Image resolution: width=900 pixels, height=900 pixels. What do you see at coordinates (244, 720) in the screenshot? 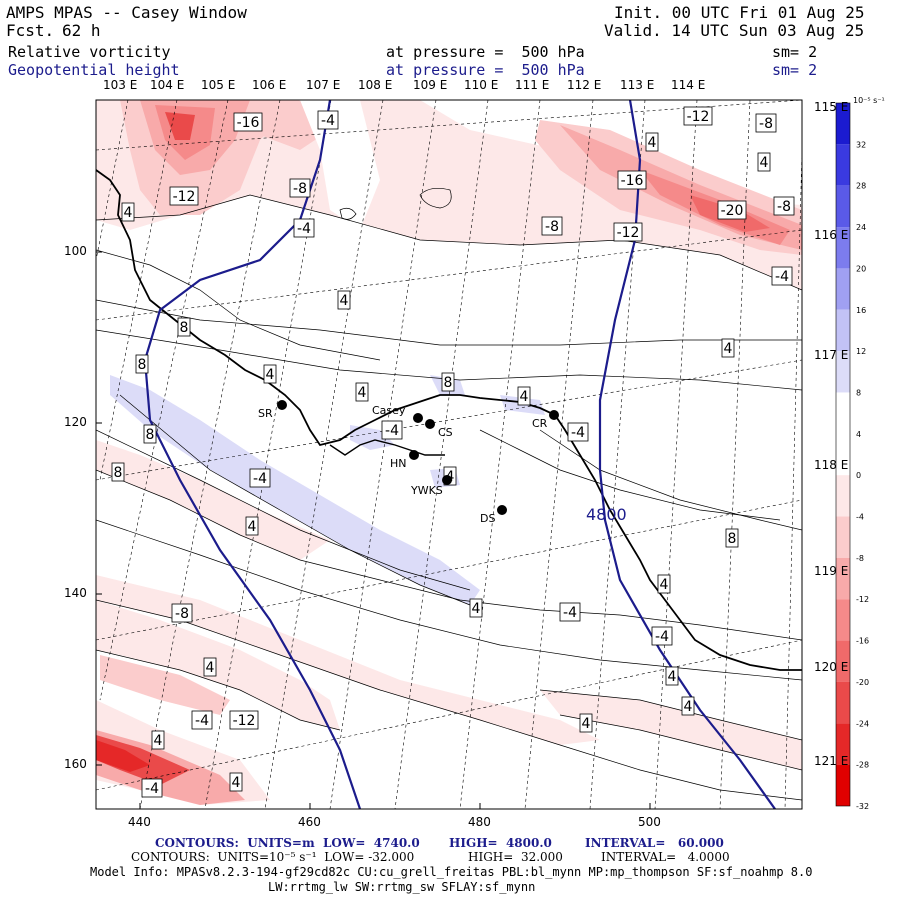
I see `vorticity-contour-label: -12` at bounding box center [244, 720].